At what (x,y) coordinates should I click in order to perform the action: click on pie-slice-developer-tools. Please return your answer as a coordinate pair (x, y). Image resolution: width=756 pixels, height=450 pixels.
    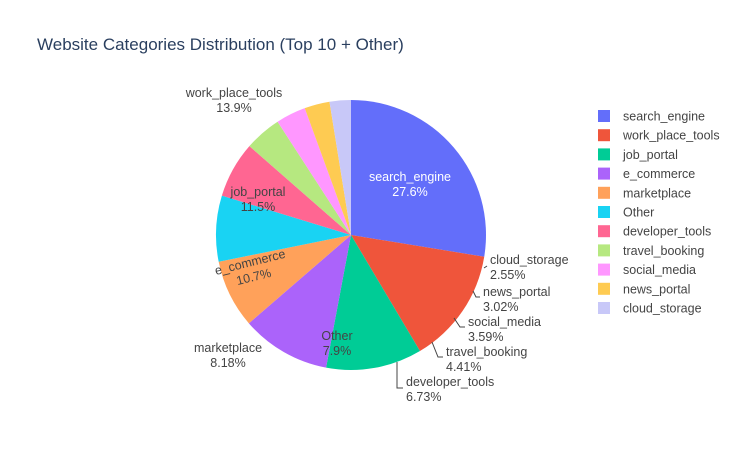
    Looking at the image, I should click on (286, 190).